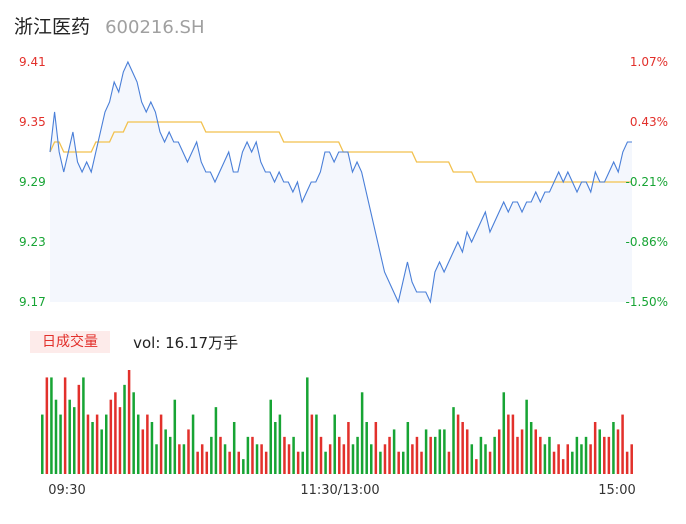 Image resolution: width=686 pixels, height=524 pixels. What do you see at coordinates (32, 62) in the screenshot?
I see `y-tick-label-left: 9.41` at bounding box center [32, 62].